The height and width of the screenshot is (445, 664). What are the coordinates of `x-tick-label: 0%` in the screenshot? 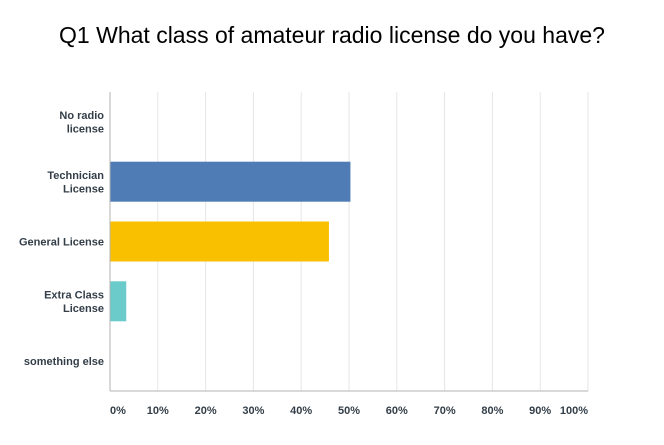 It's located at (118, 411).